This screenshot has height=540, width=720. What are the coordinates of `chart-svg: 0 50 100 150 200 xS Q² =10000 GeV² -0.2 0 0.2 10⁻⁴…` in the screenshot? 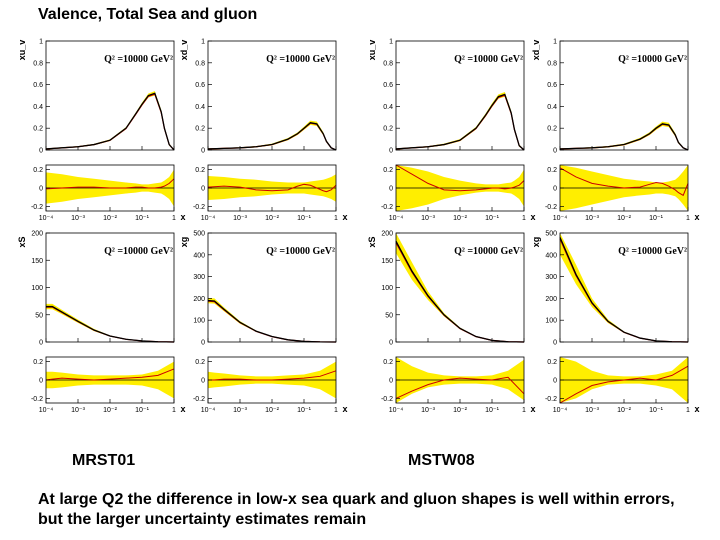 It's located at (451, 323).